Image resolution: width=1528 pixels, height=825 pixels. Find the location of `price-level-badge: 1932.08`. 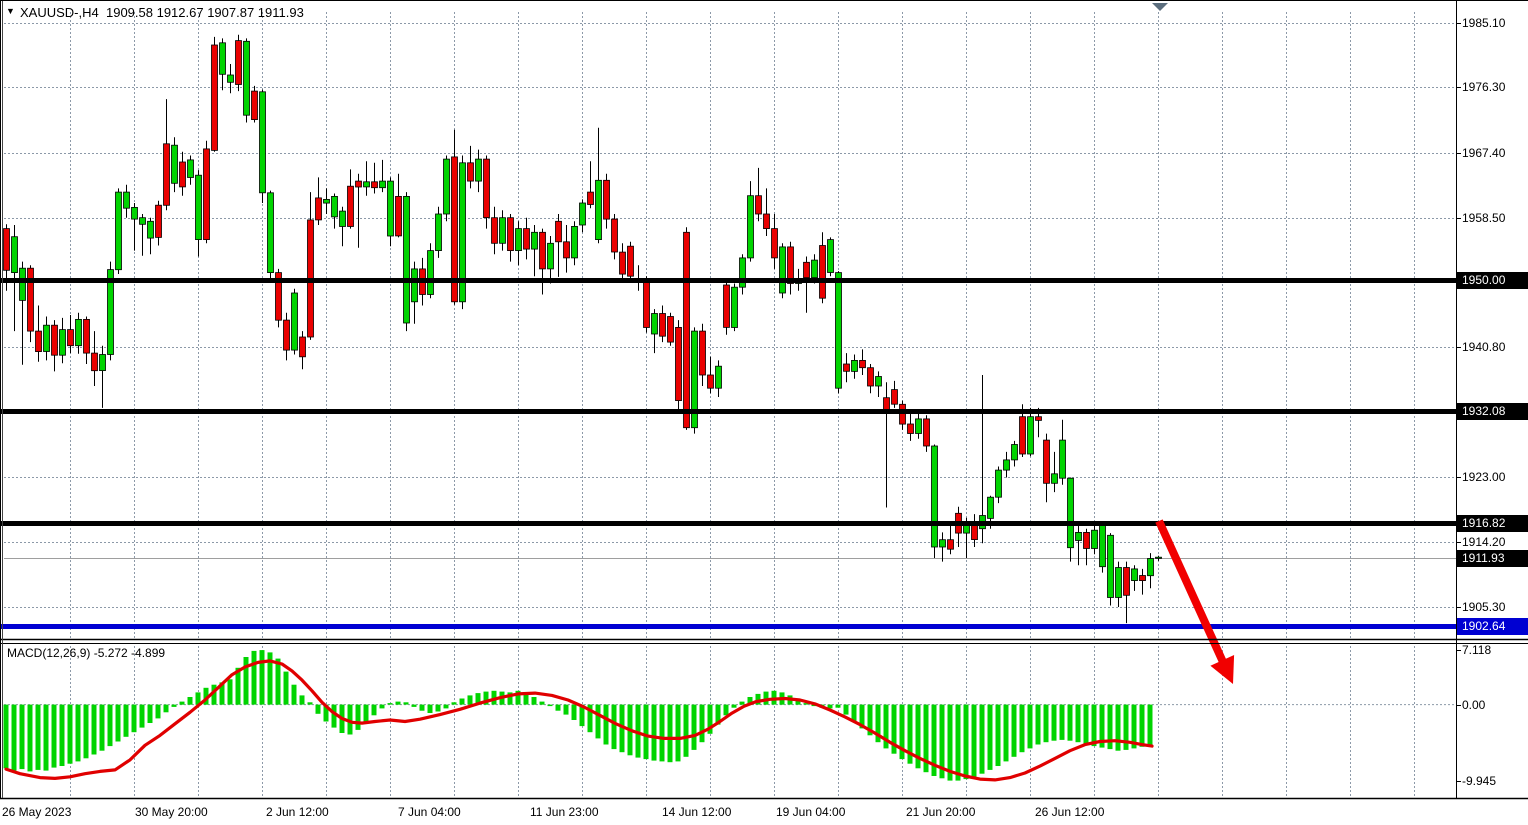

price-level-badge: 1932.08 is located at coordinates (1492, 411).